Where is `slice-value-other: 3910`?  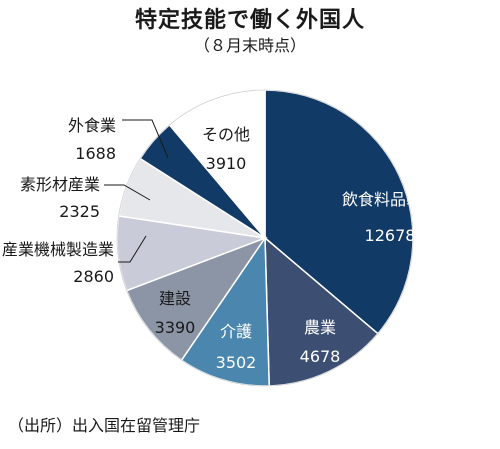 slice-value-other: 3910 is located at coordinates (226, 163).